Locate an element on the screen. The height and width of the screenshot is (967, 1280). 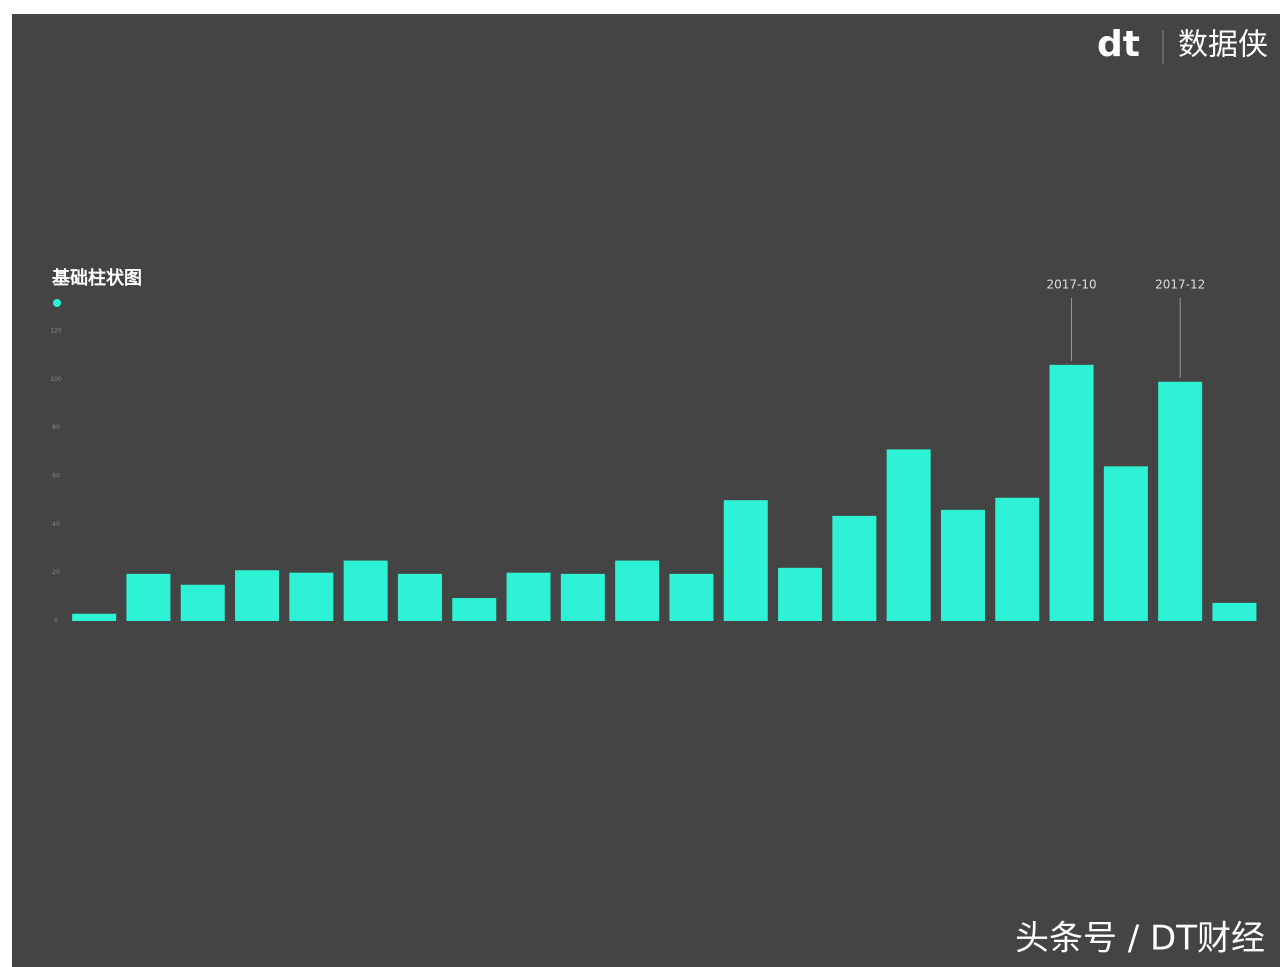
y-tick-label: 20 is located at coordinates (56, 572).